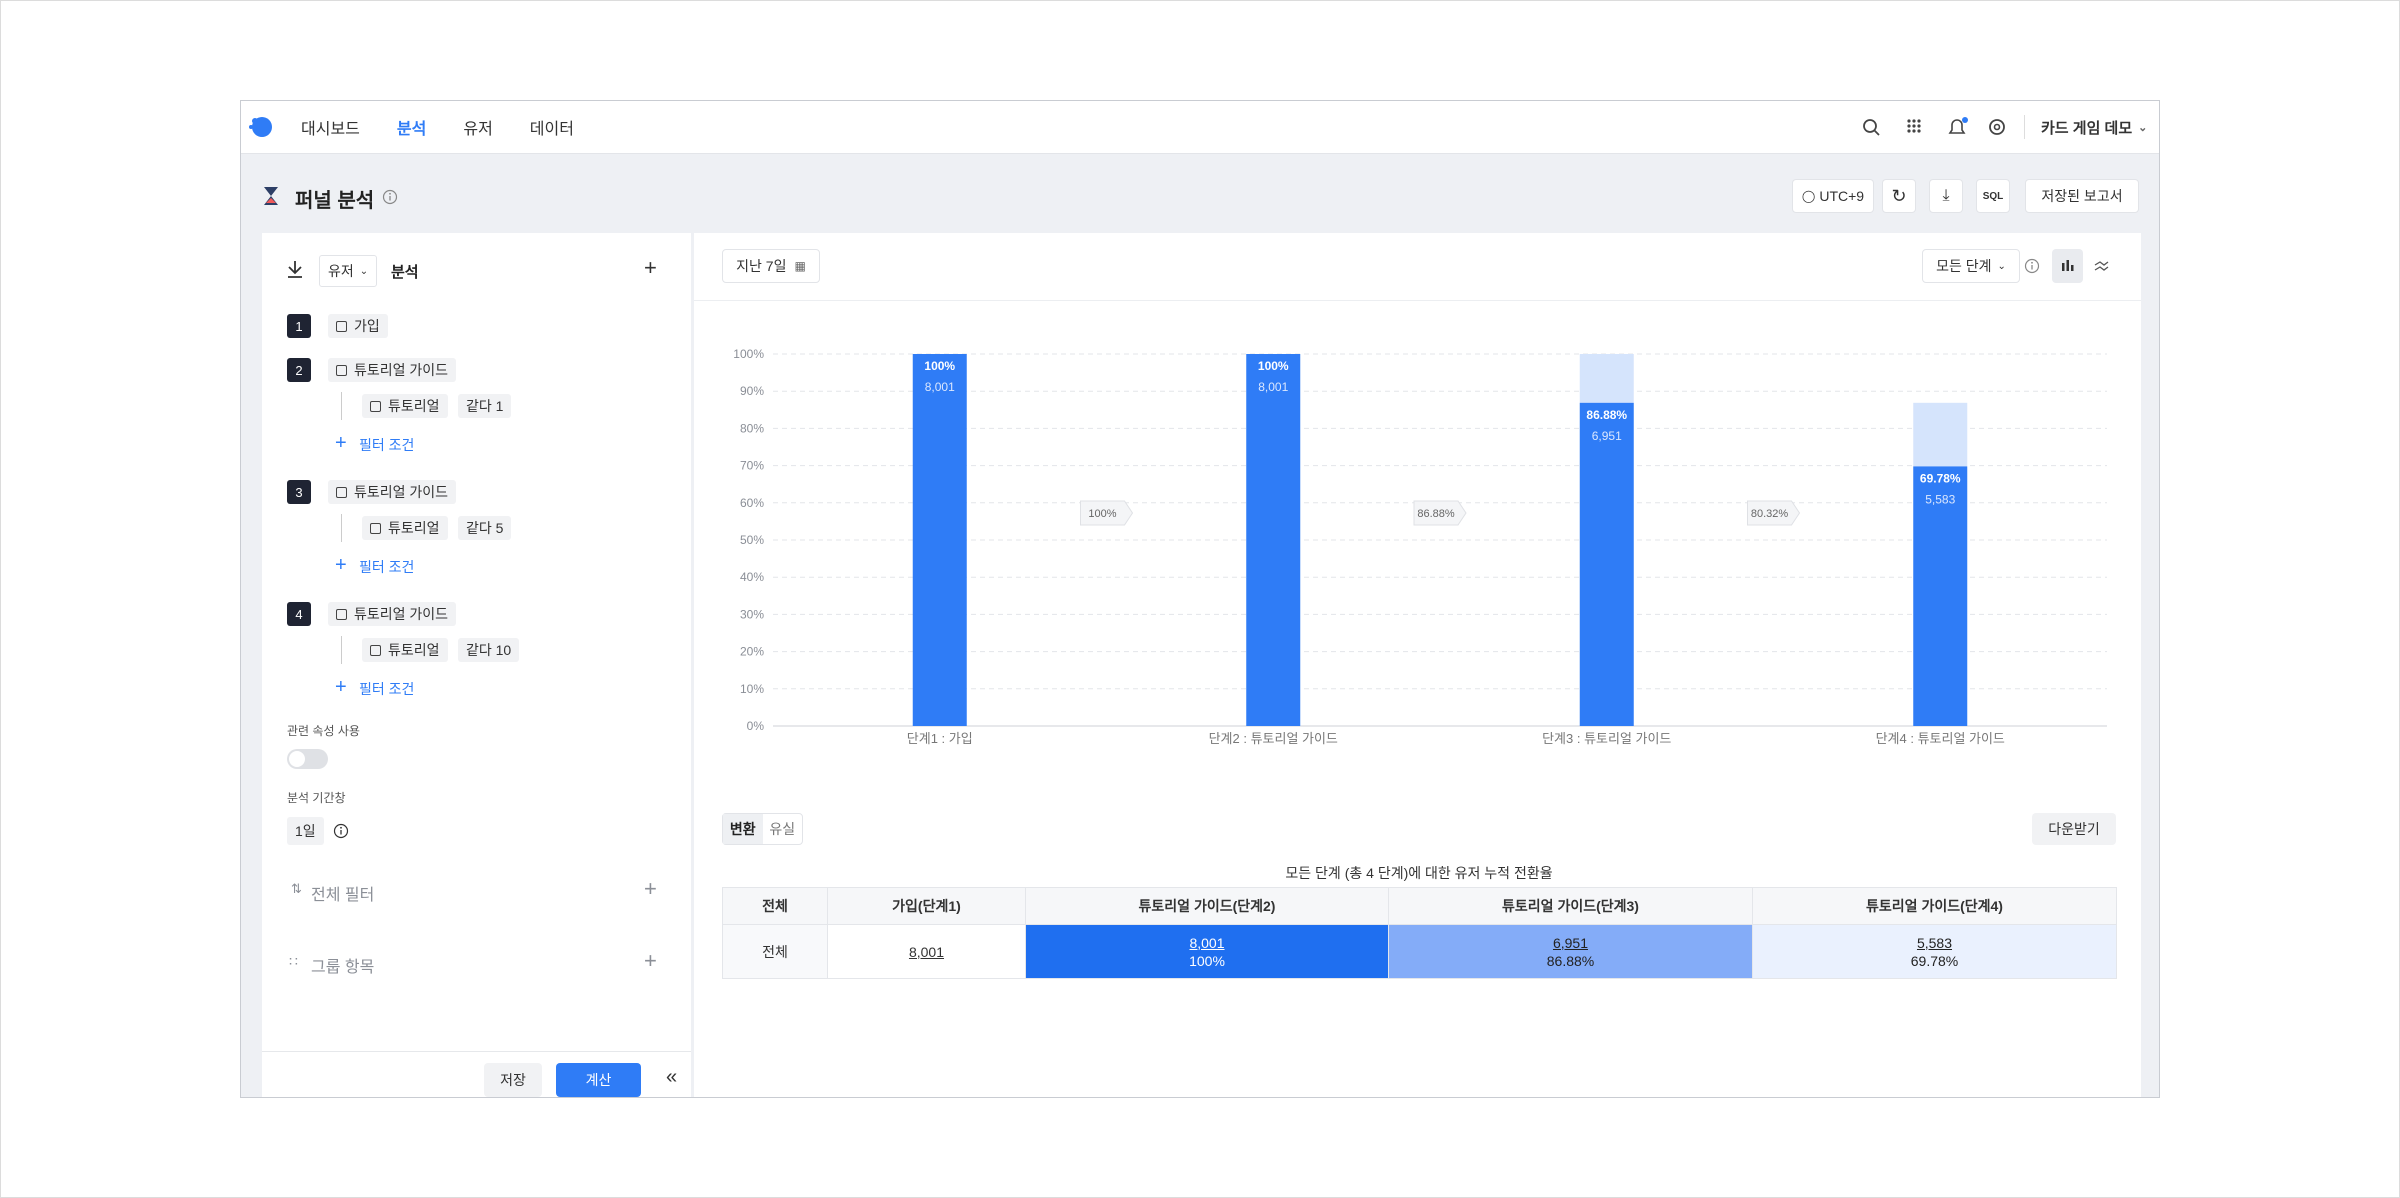 Image resolution: width=2400 pixels, height=1198 pixels. Describe the element at coordinates (1207, 942) in the screenshot. I see `cell-count: 8,001` at that location.